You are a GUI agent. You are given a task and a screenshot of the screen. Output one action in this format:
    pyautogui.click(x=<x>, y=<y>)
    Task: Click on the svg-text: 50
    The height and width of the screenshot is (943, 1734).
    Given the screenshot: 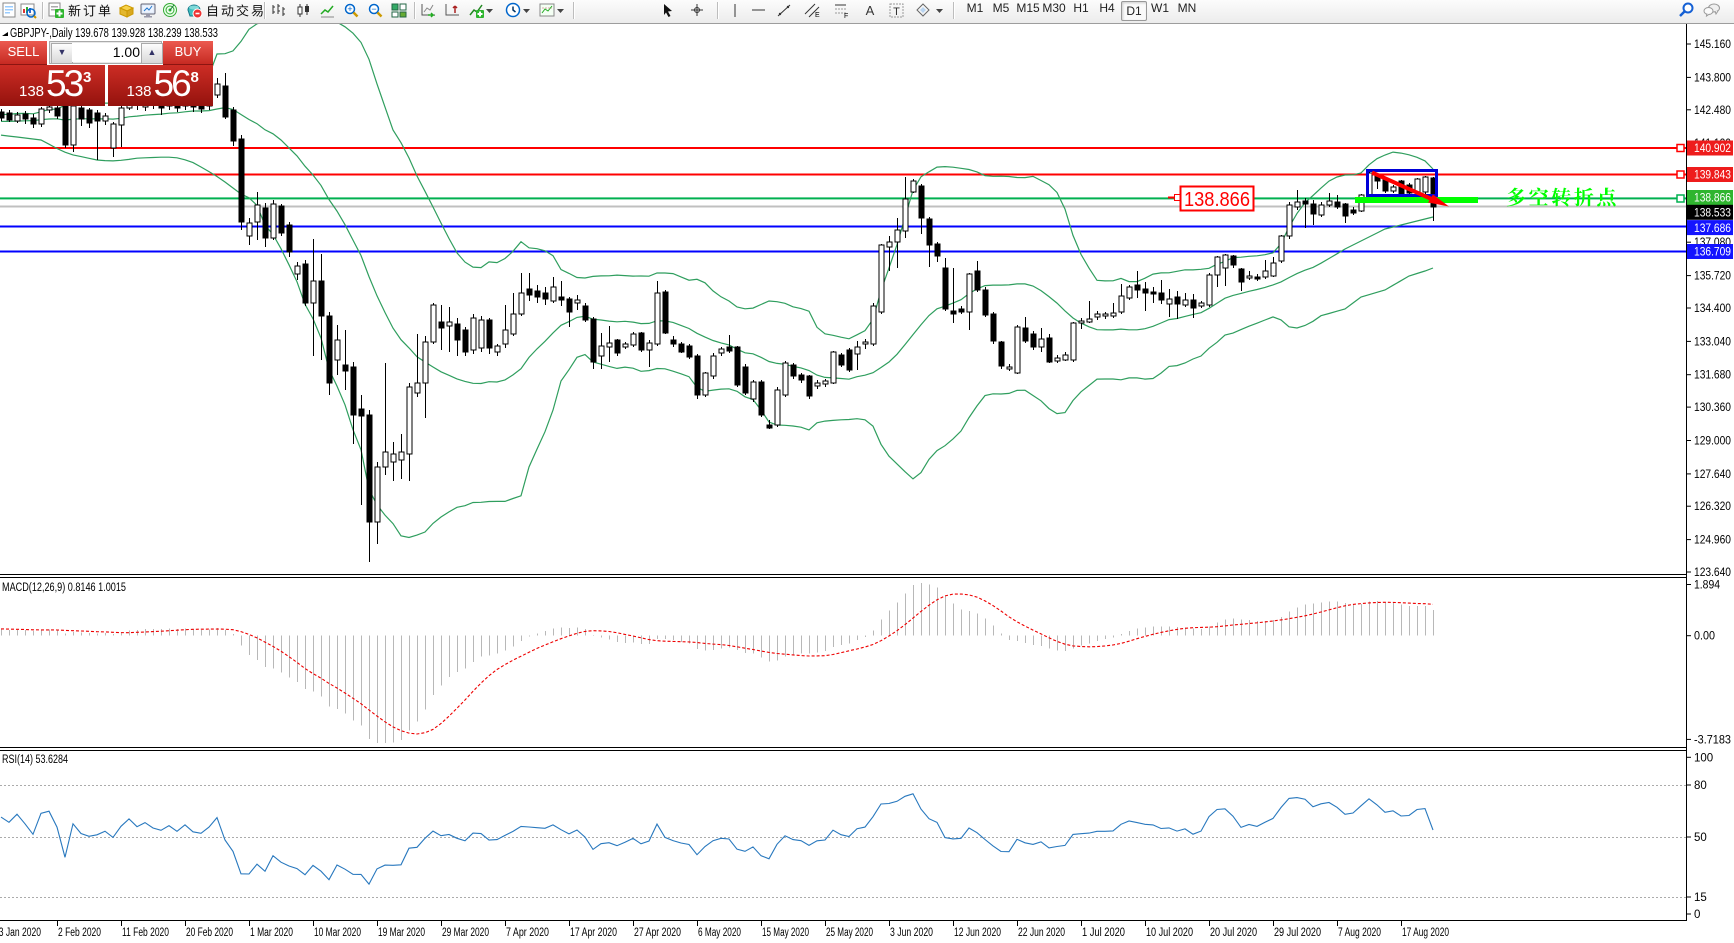 What is the action you would take?
    pyautogui.click(x=1700, y=838)
    